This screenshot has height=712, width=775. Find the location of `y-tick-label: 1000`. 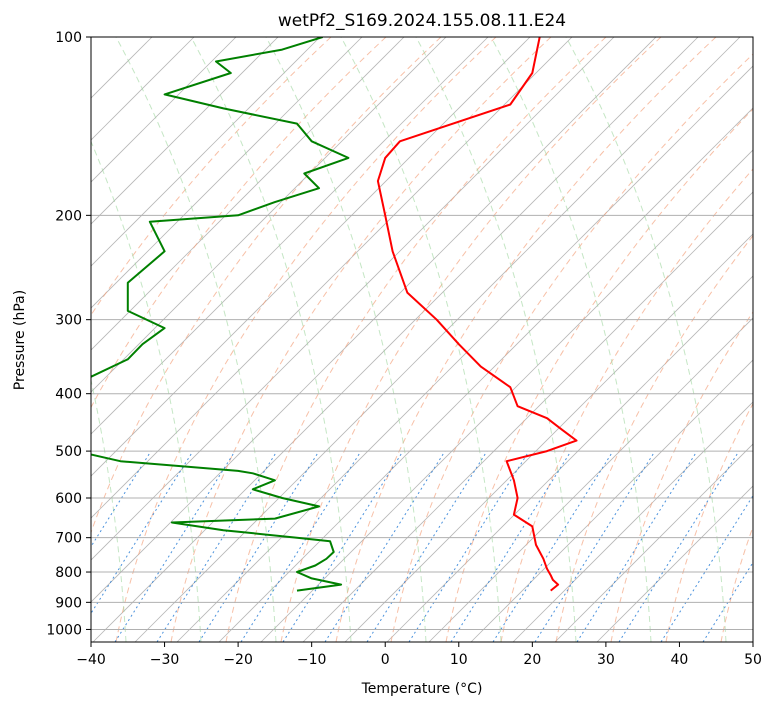

y-tick-label: 1000 is located at coordinates (64, 630).